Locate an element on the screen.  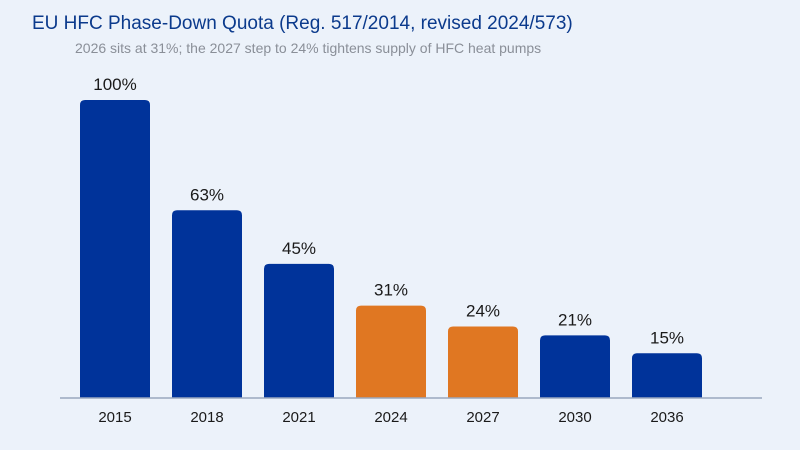
value-label-2021: 45% is located at coordinates (299, 248).